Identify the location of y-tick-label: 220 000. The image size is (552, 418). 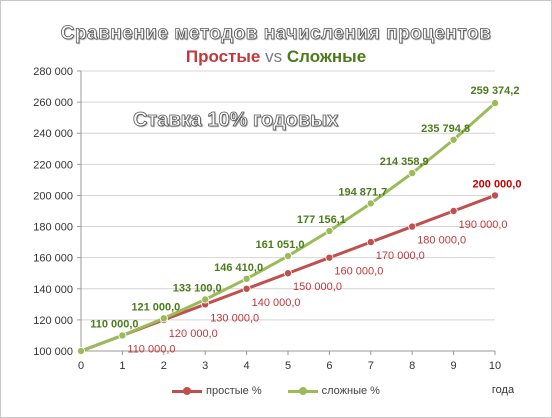
(53, 165).